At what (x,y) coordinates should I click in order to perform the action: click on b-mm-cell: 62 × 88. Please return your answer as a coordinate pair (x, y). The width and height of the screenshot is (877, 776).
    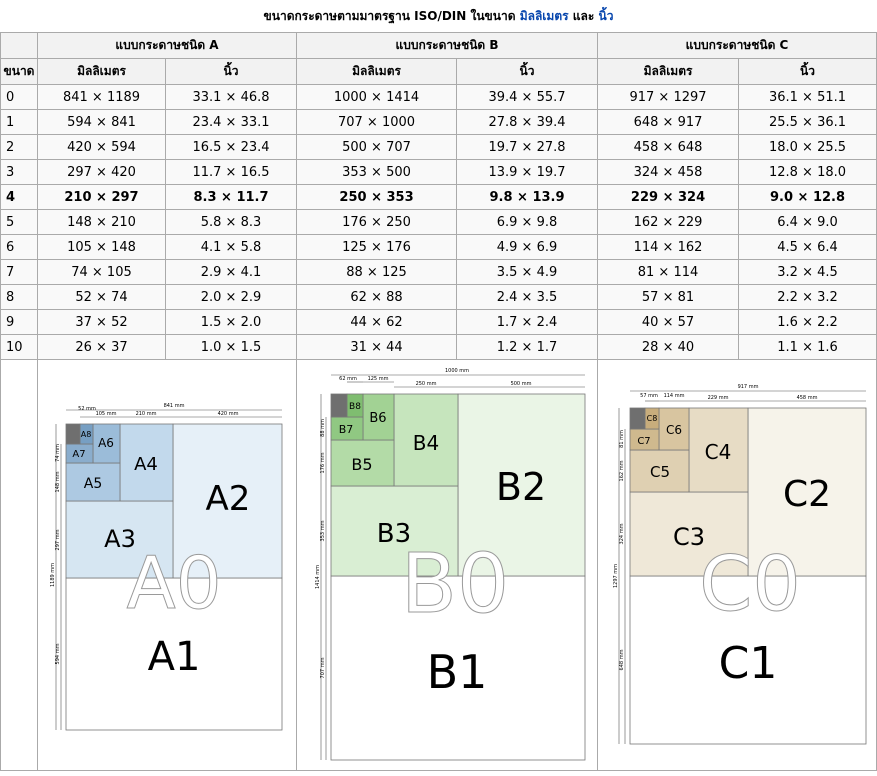
    Looking at the image, I should click on (377, 297).